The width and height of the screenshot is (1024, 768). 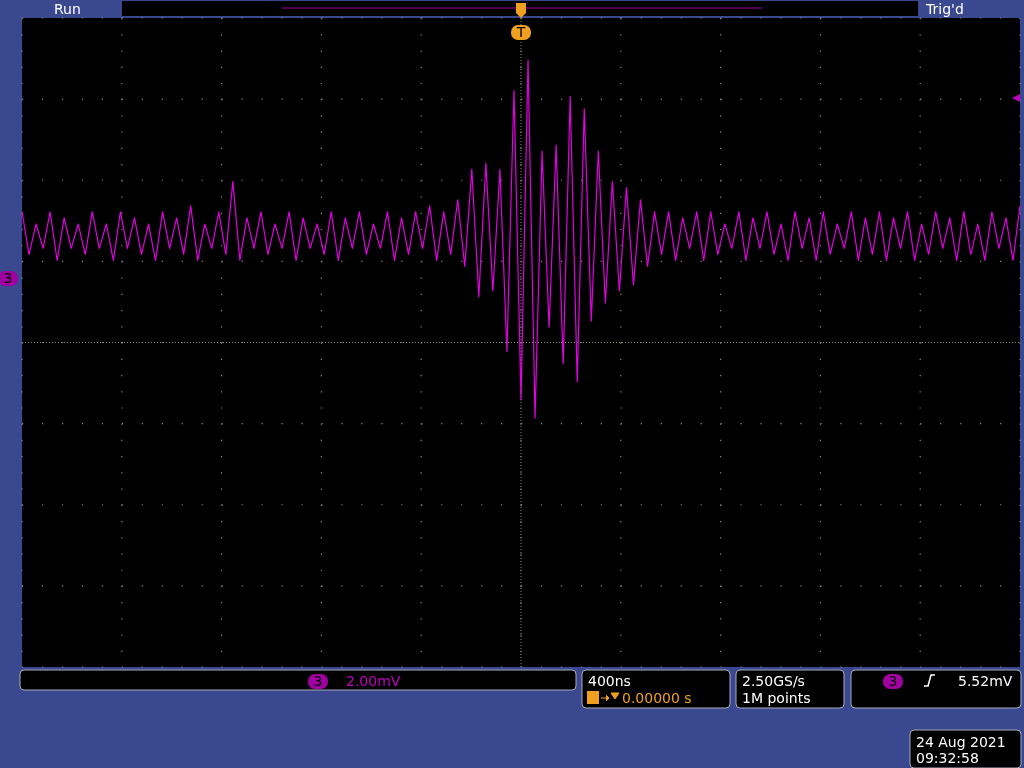 What do you see at coordinates (776, 698) in the screenshot?
I see `text: 1M points` at bounding box center [776, 698].